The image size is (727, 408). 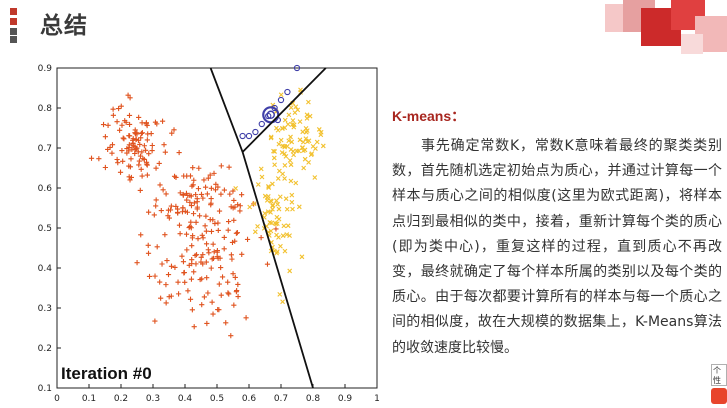 What do you see at coordinates (249, 399) in the screenshot?
I see `x-tick-label: 0.6` at bounding box center [249, 399].